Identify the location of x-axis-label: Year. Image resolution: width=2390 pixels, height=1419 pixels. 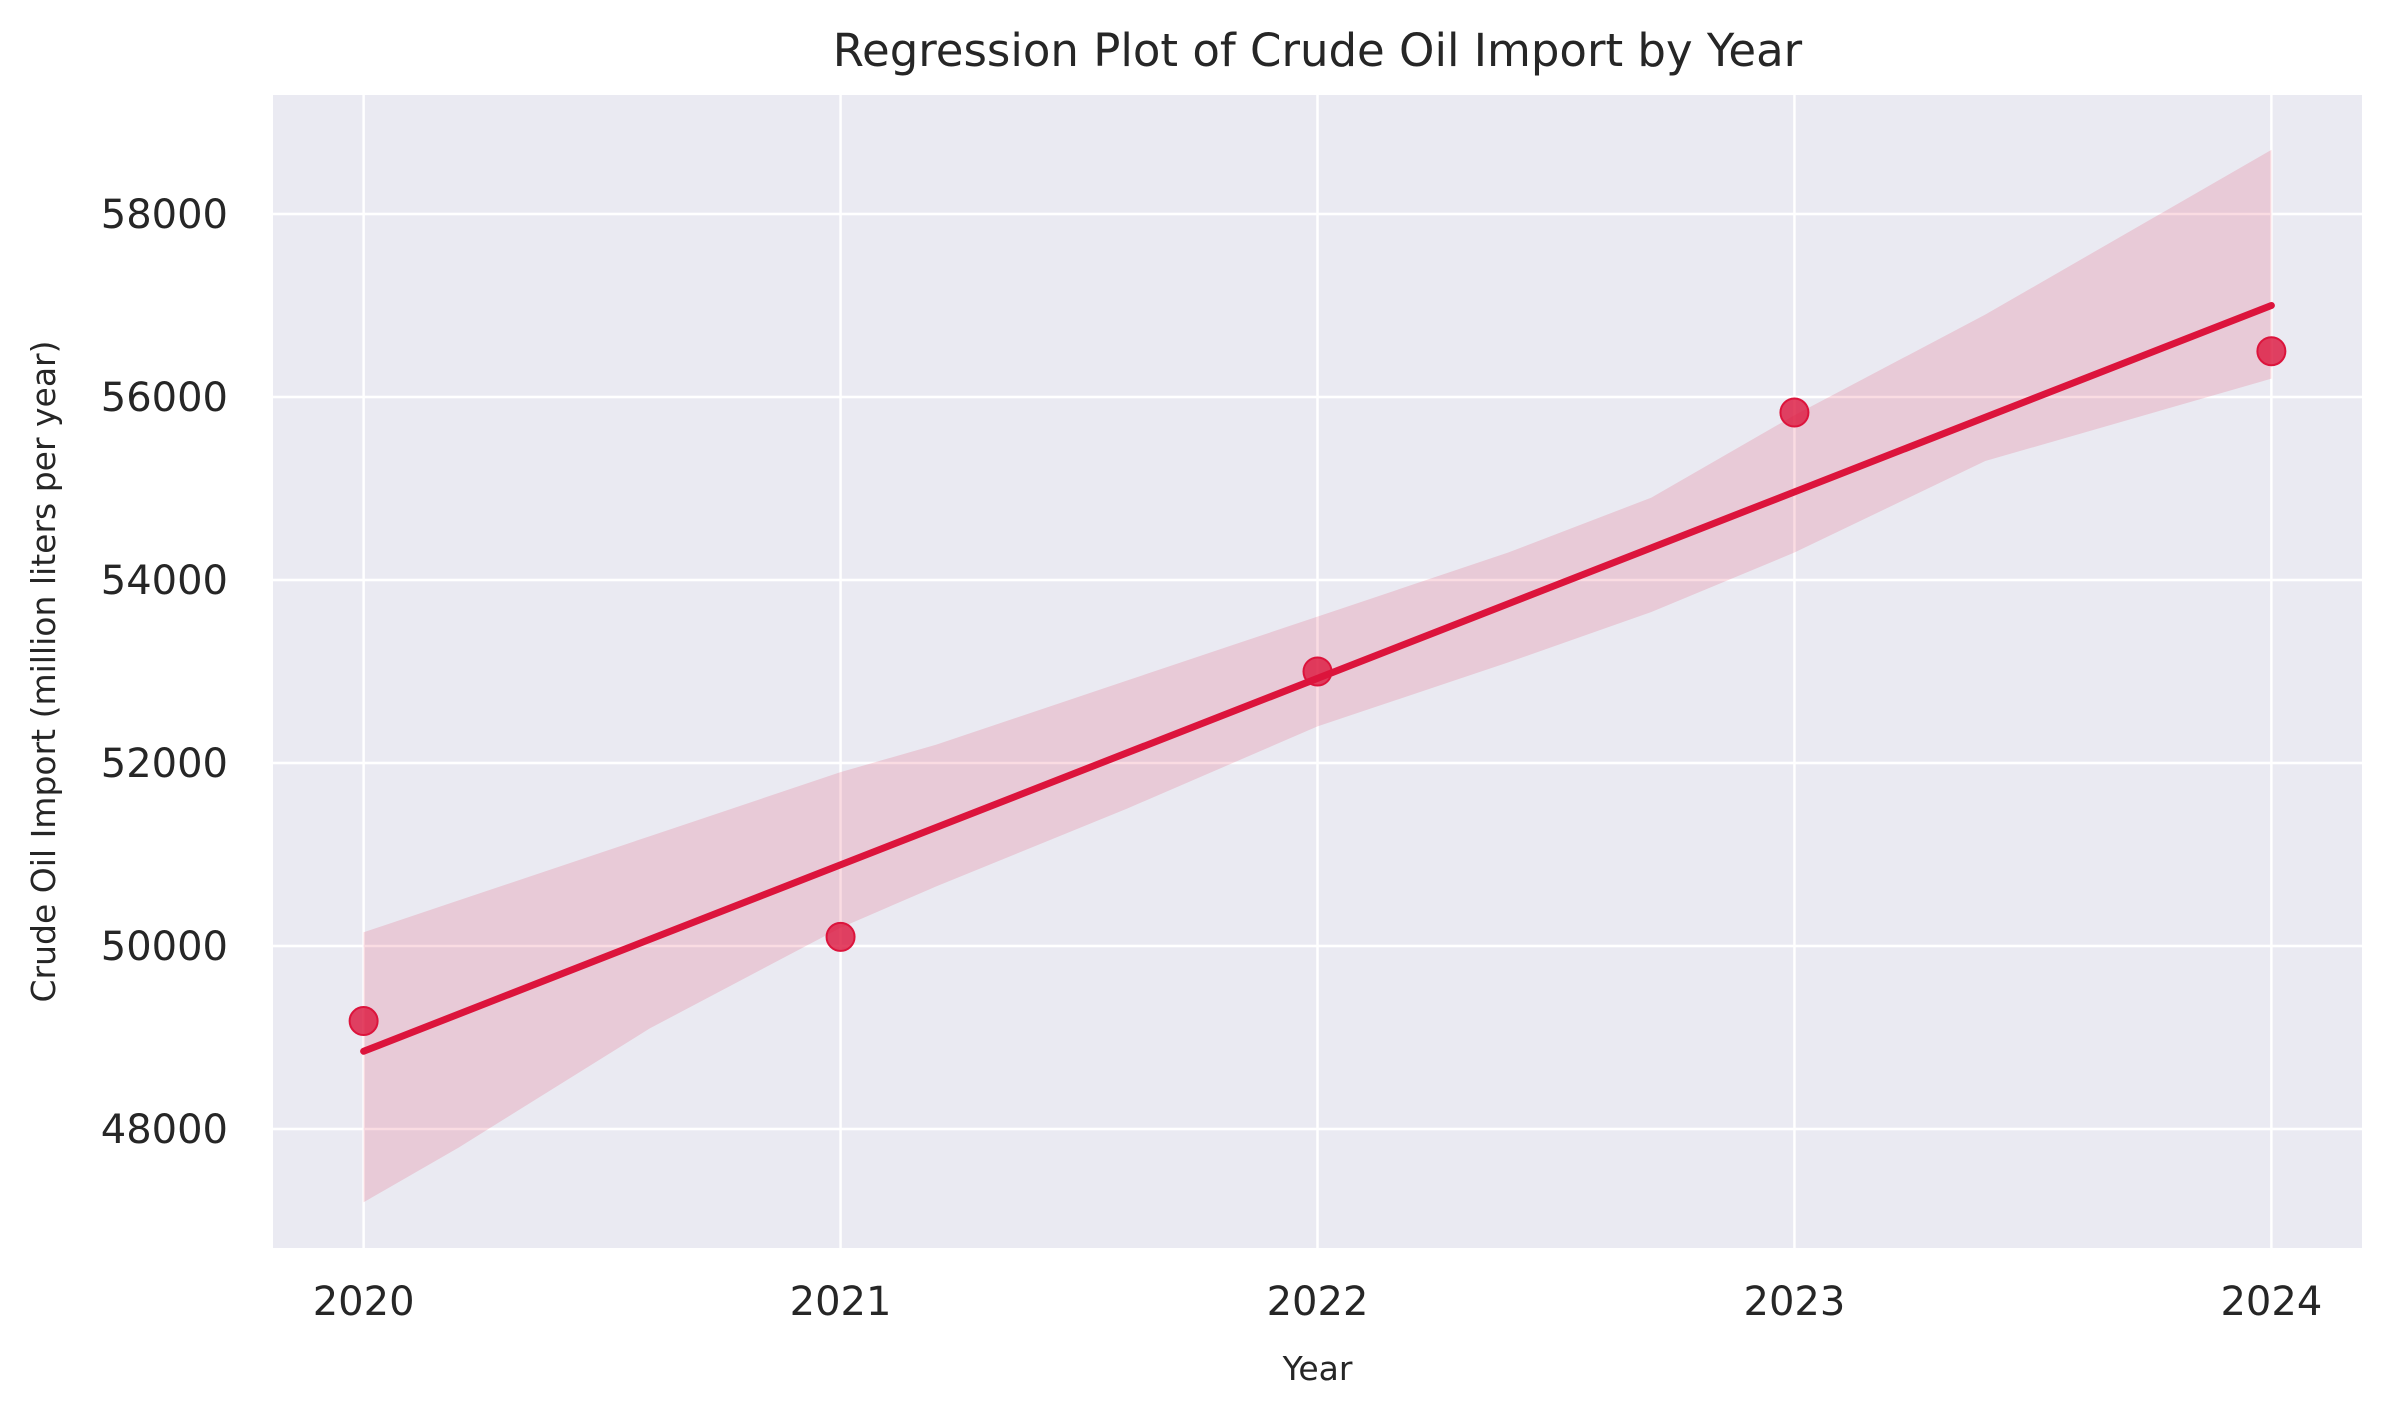
(1317, 1368).